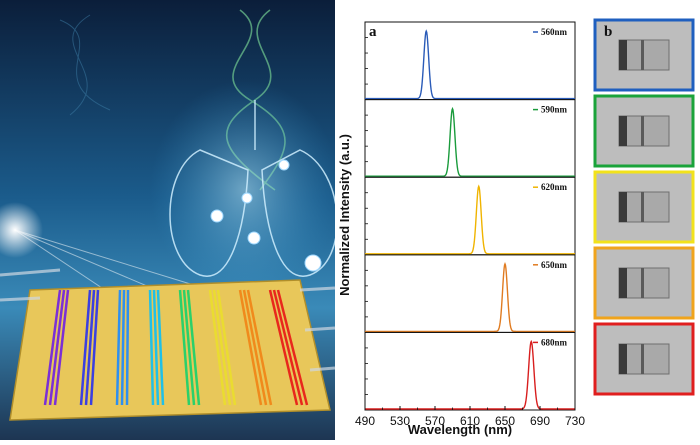 This screenshot has width=700, height=445. I want to click on series-line-620nm, so click(470, 219).